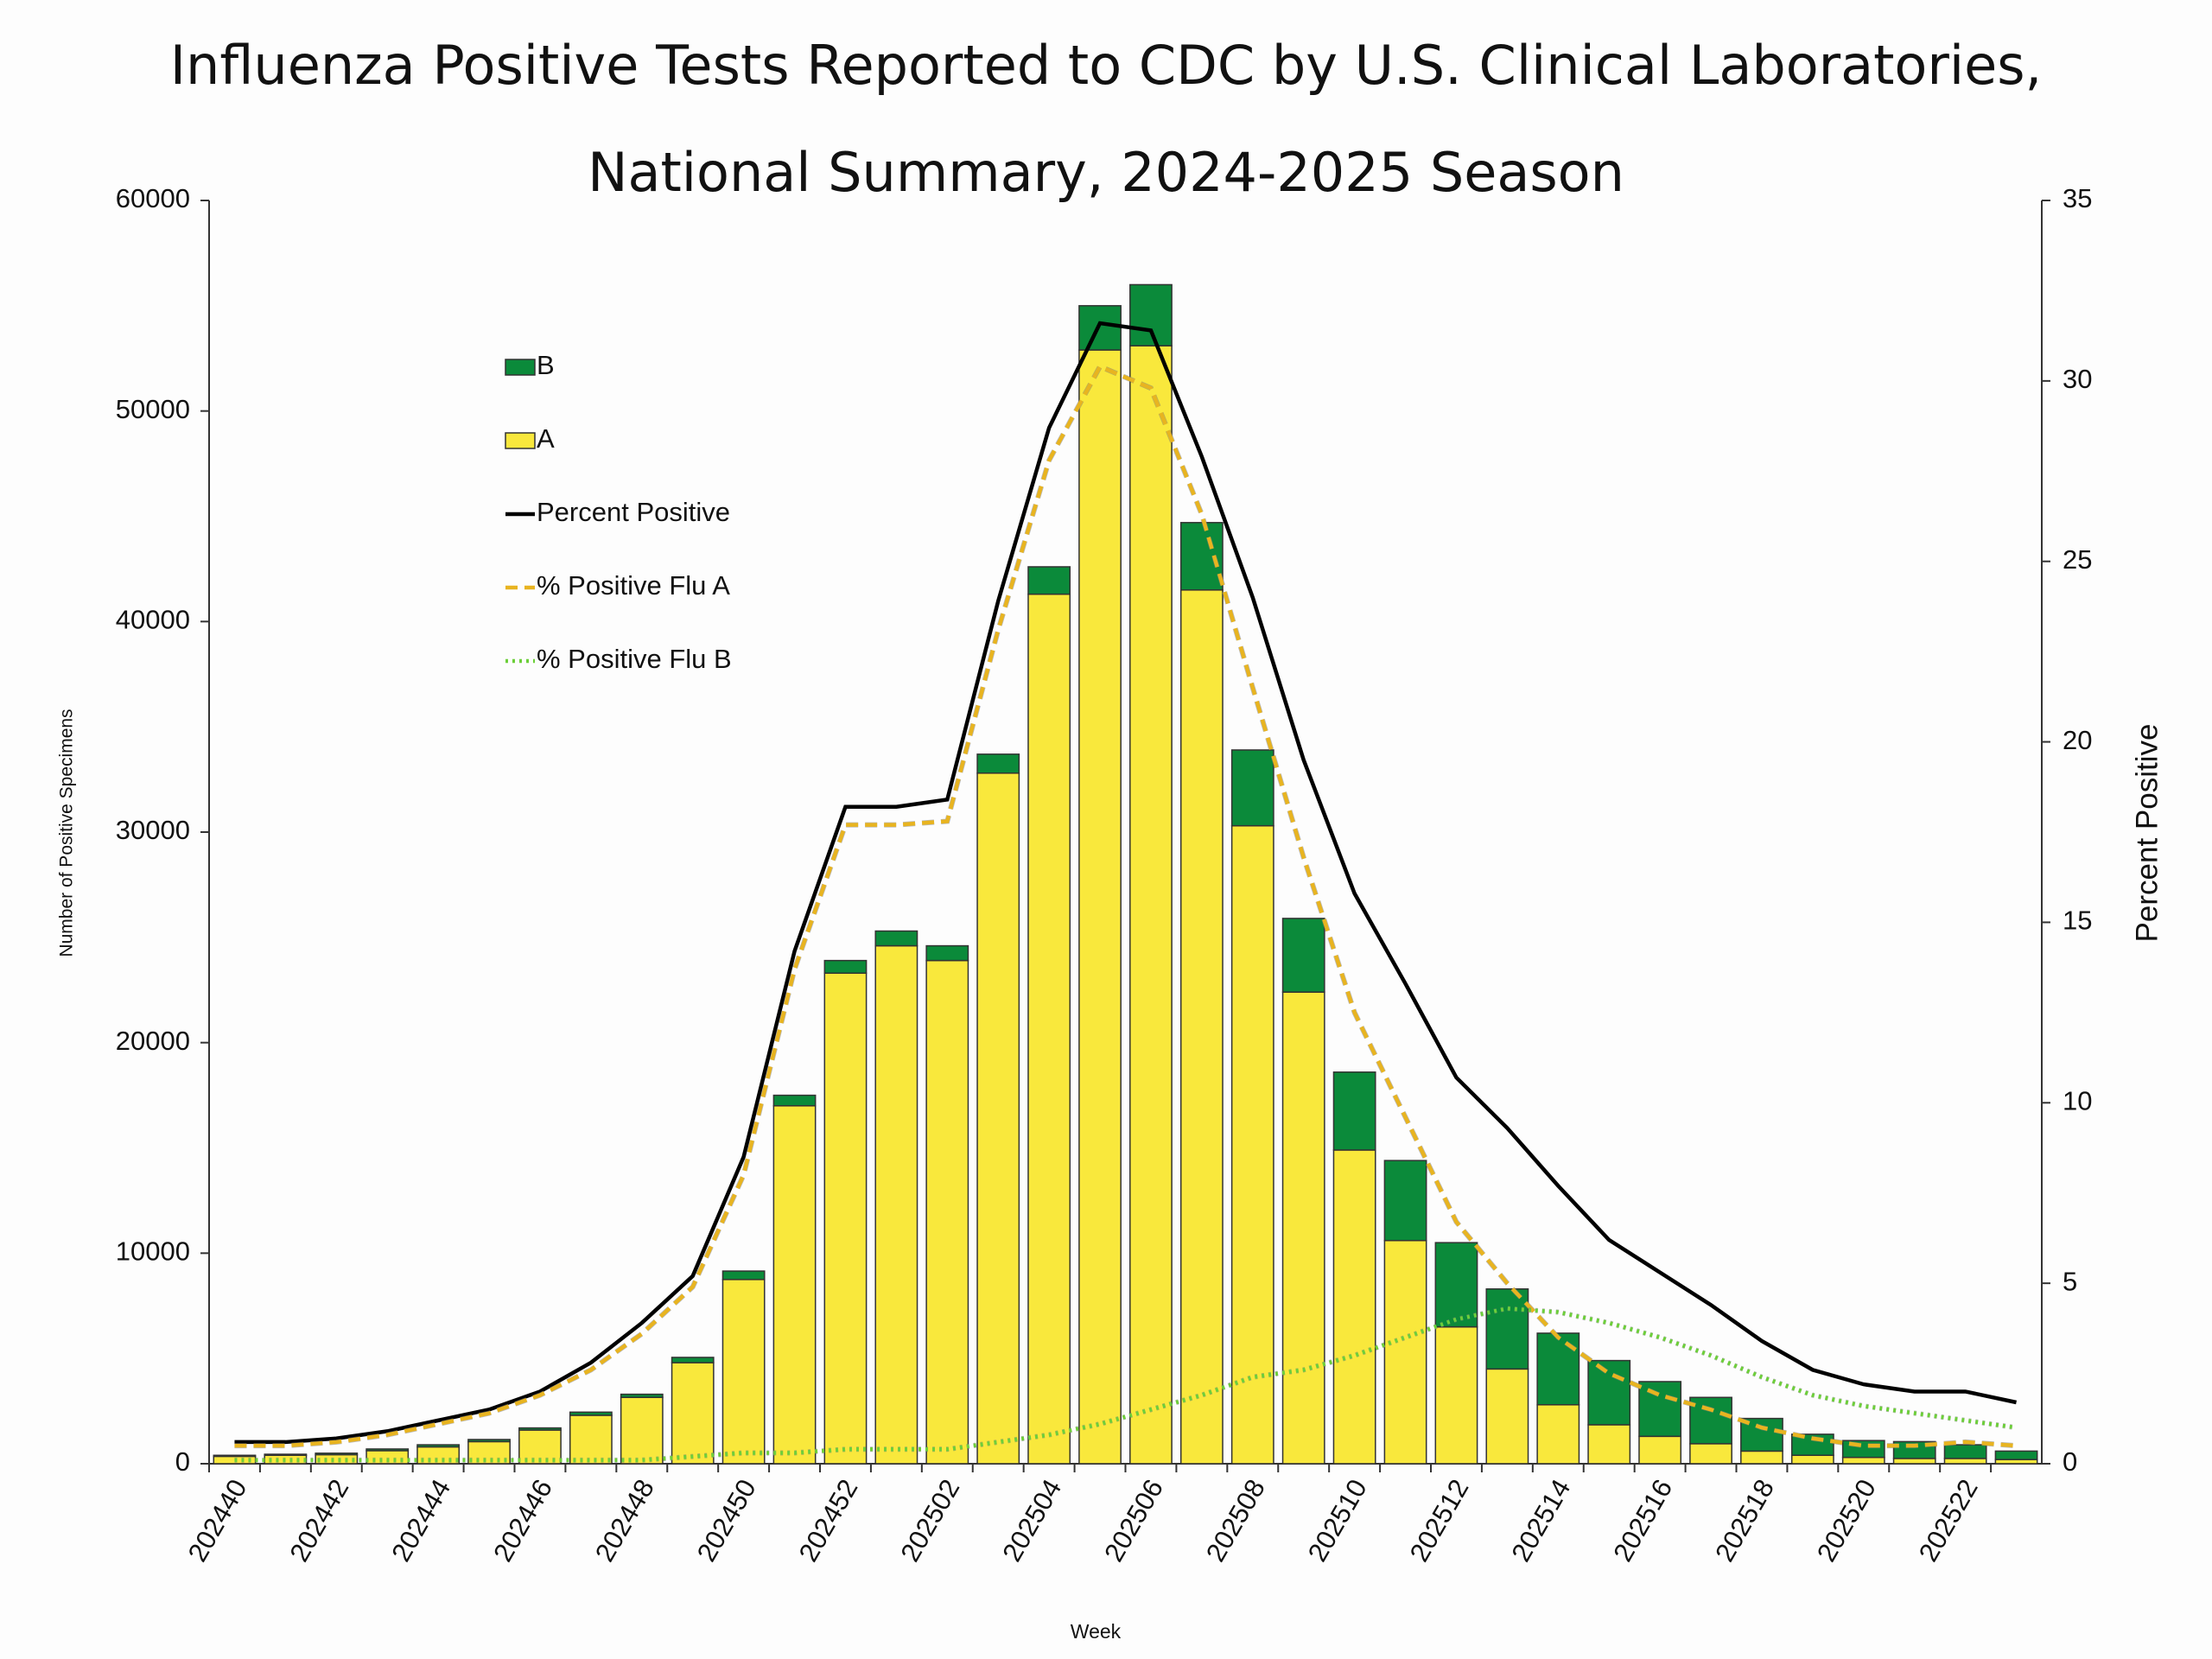 This screenshot has height=1659, width=2212. I want to click on y2-tick-label: 35, so click(2077, 198).